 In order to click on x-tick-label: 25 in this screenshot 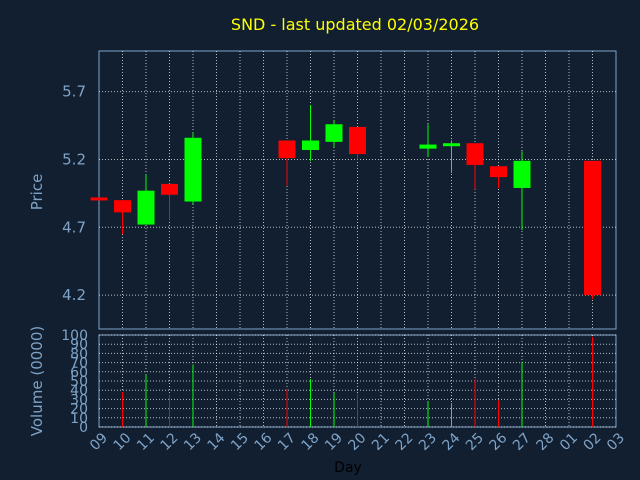, I will do `click(475, 442)`.